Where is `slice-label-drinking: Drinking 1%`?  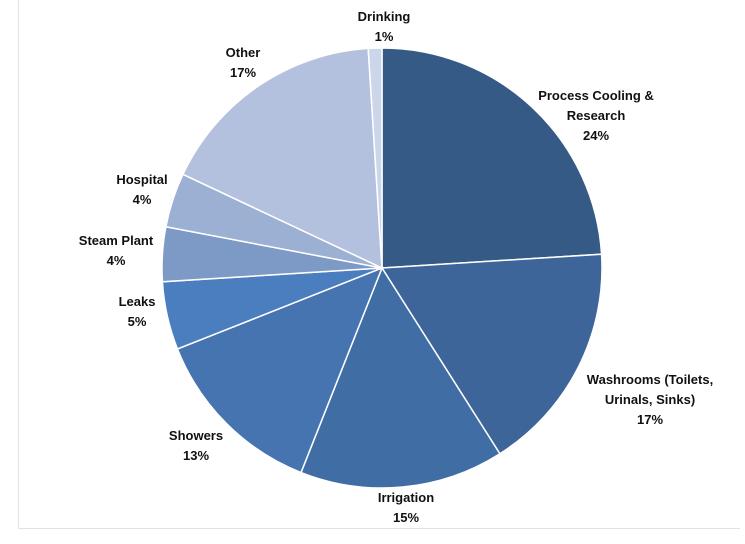
slice-label-drinking: Drinking 1% is located at coordinates (384, 26).